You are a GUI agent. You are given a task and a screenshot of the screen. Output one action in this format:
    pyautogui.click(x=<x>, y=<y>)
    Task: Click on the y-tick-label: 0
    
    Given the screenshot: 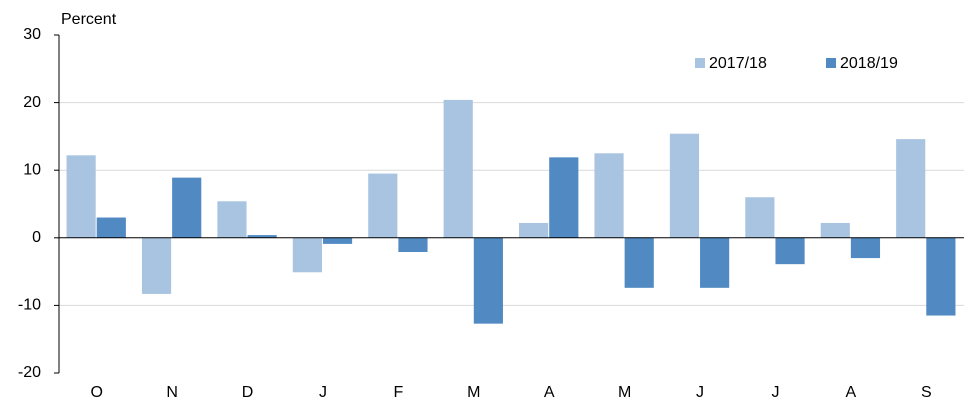 What is the action you would take?
    pyautogui.click(x=36, y=237)
    